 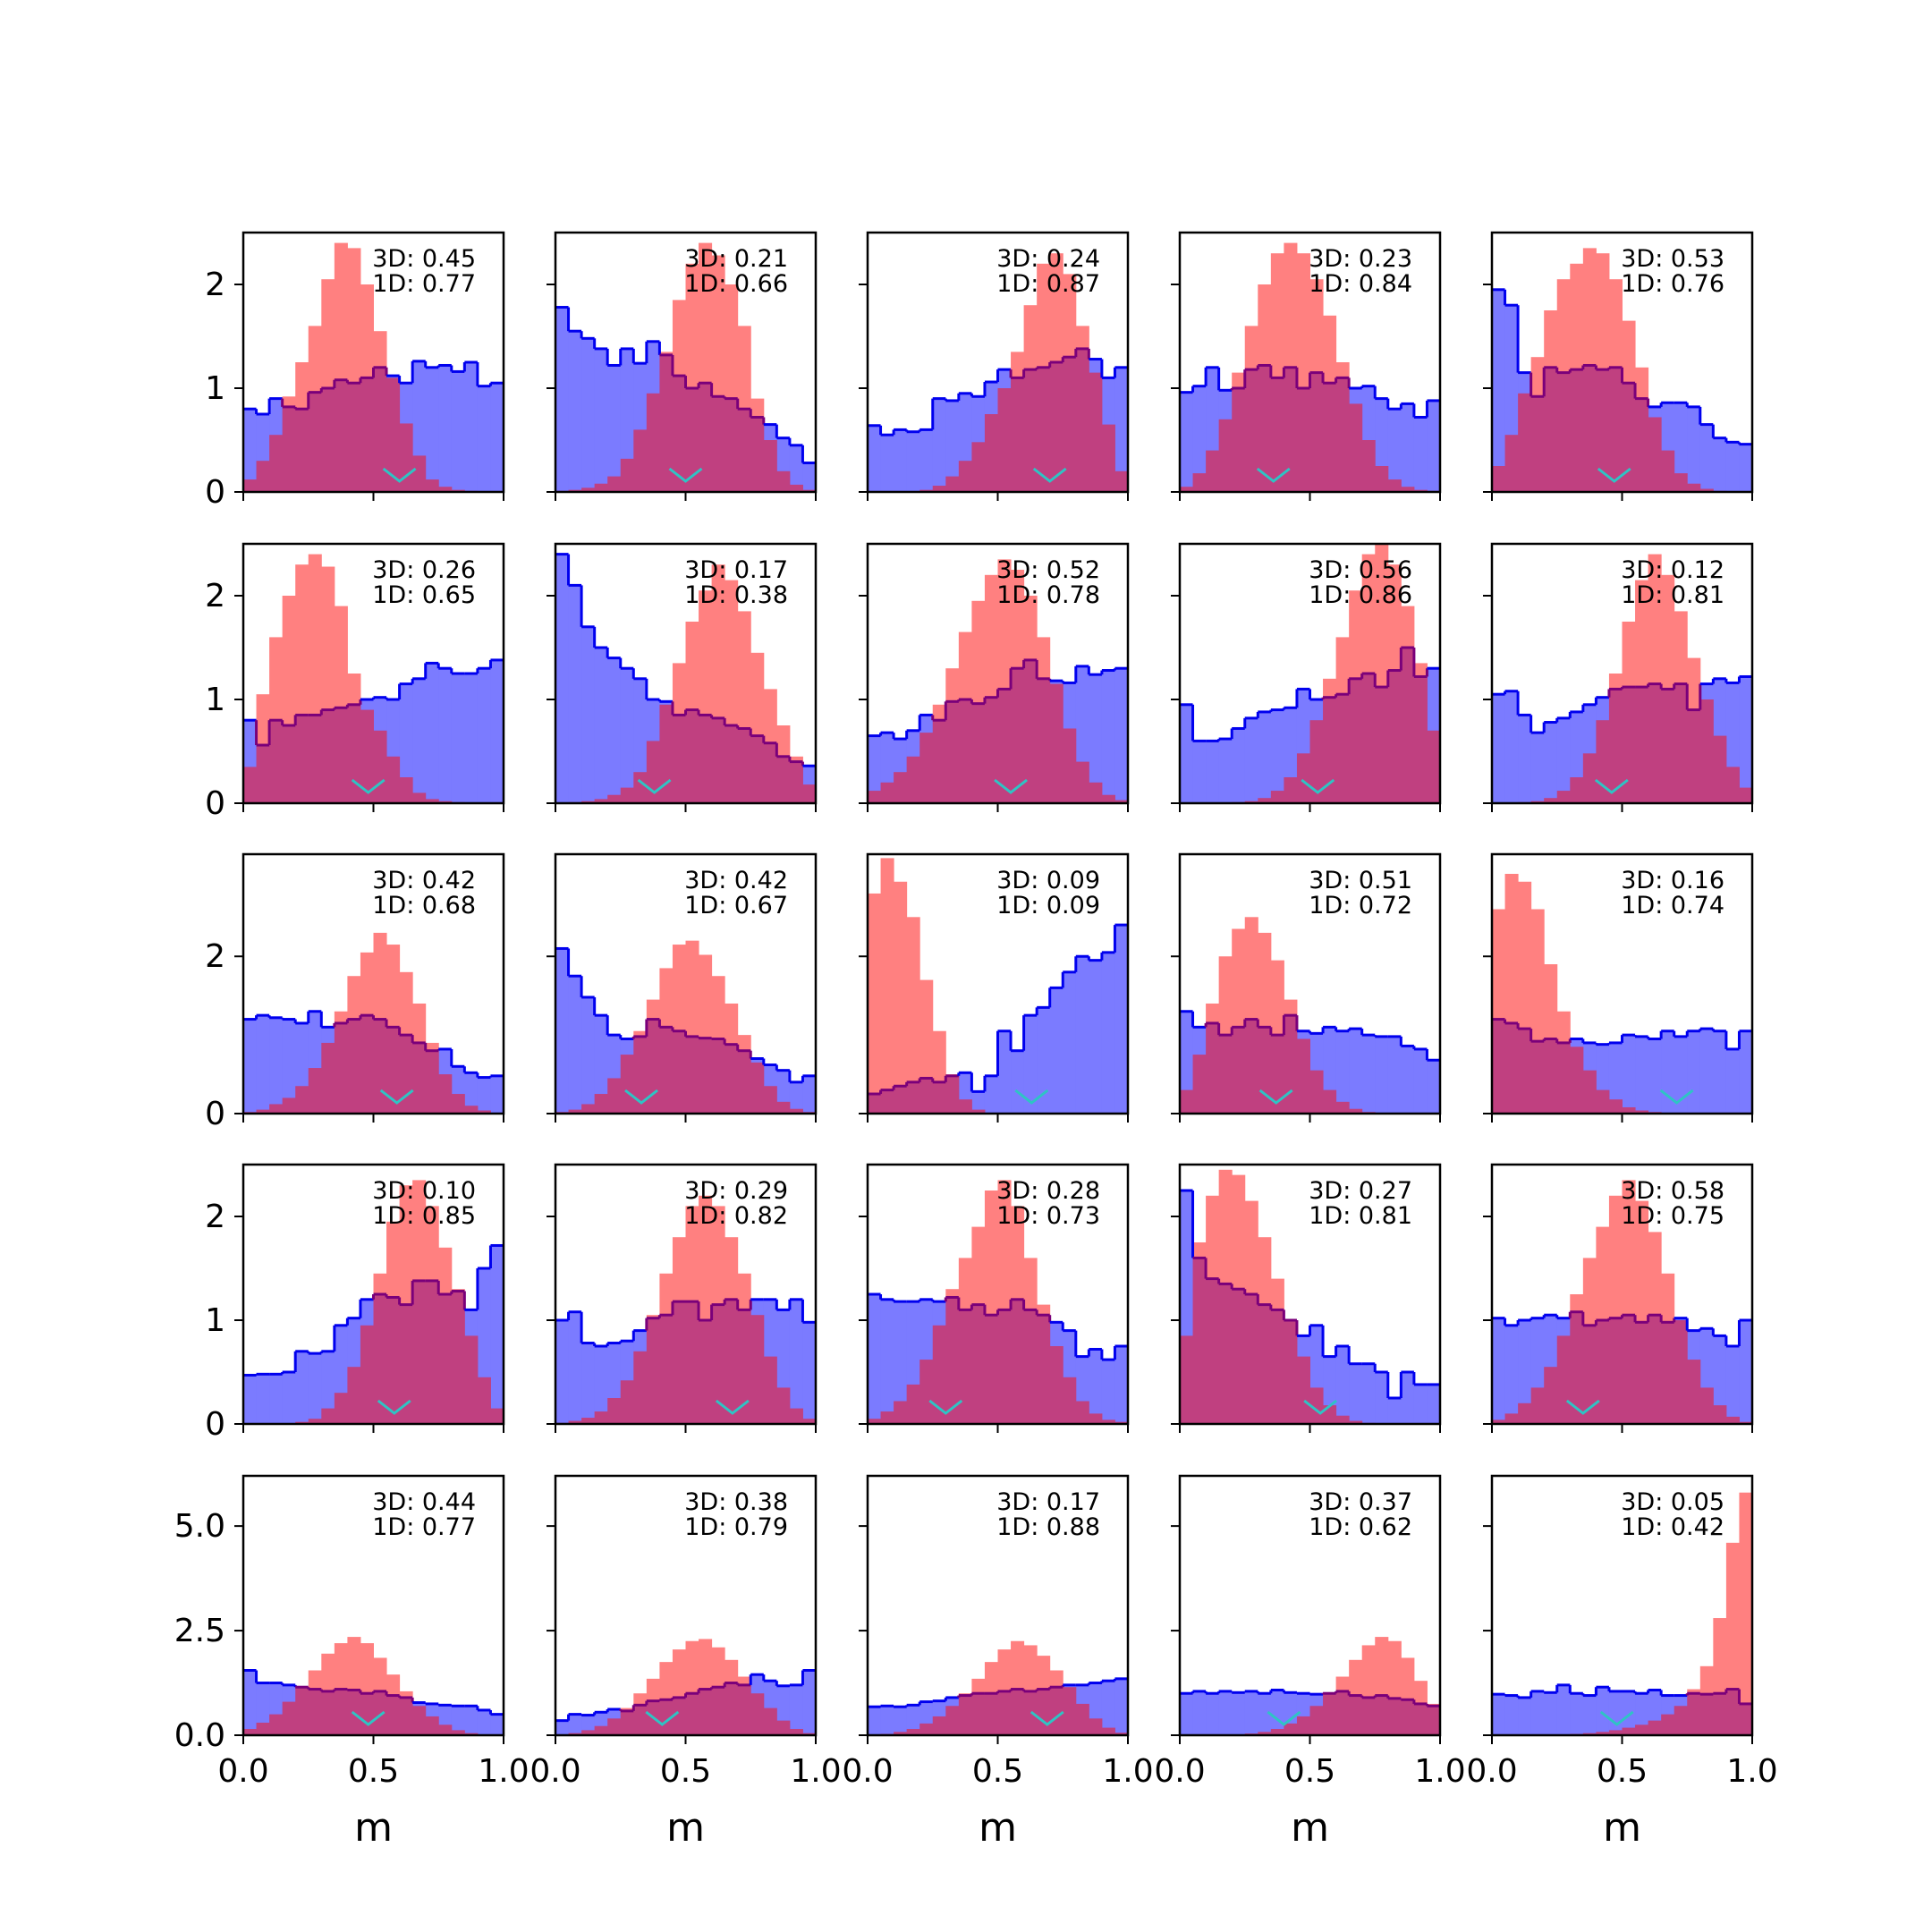 I want to click on label-3d: 3D: 0.26, so click(x=424, y=570).